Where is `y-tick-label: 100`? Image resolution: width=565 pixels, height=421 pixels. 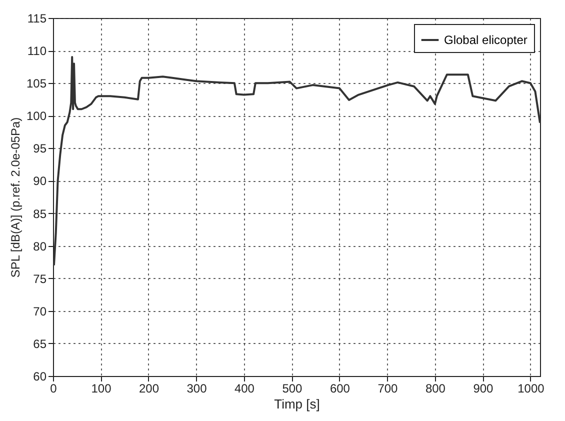
y-tick-label: 100 is located at coordinates (36, 116).